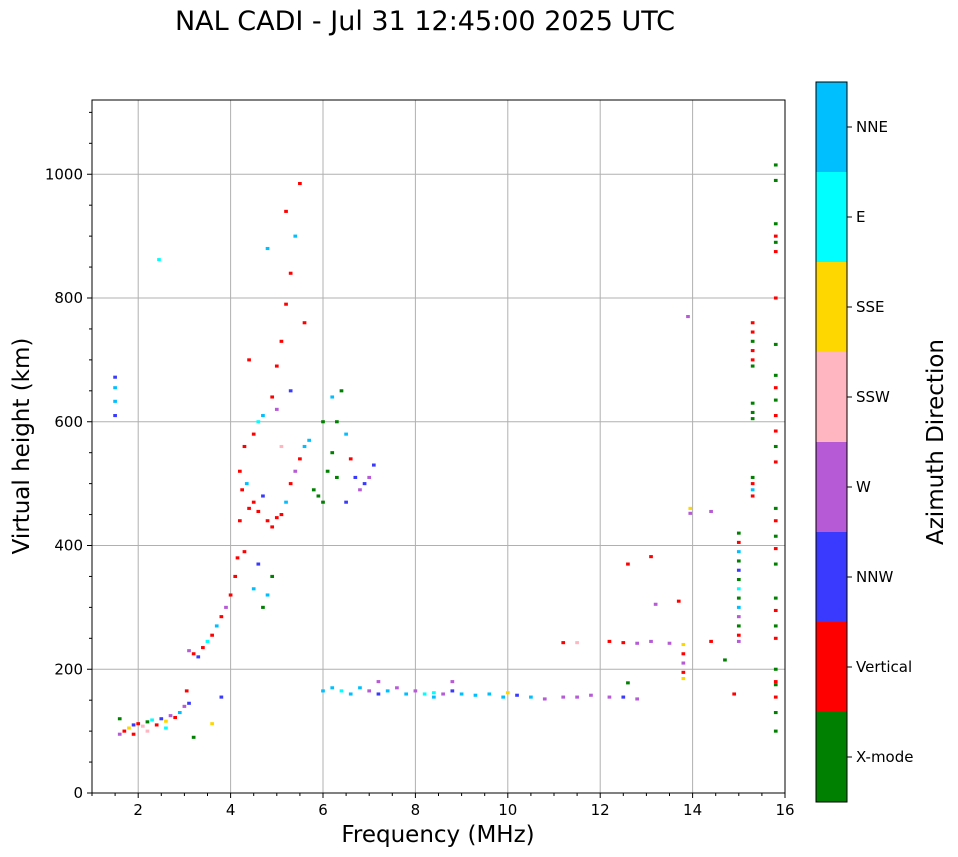  I want to click on y-tick-label: 1000, so click(64, 174).